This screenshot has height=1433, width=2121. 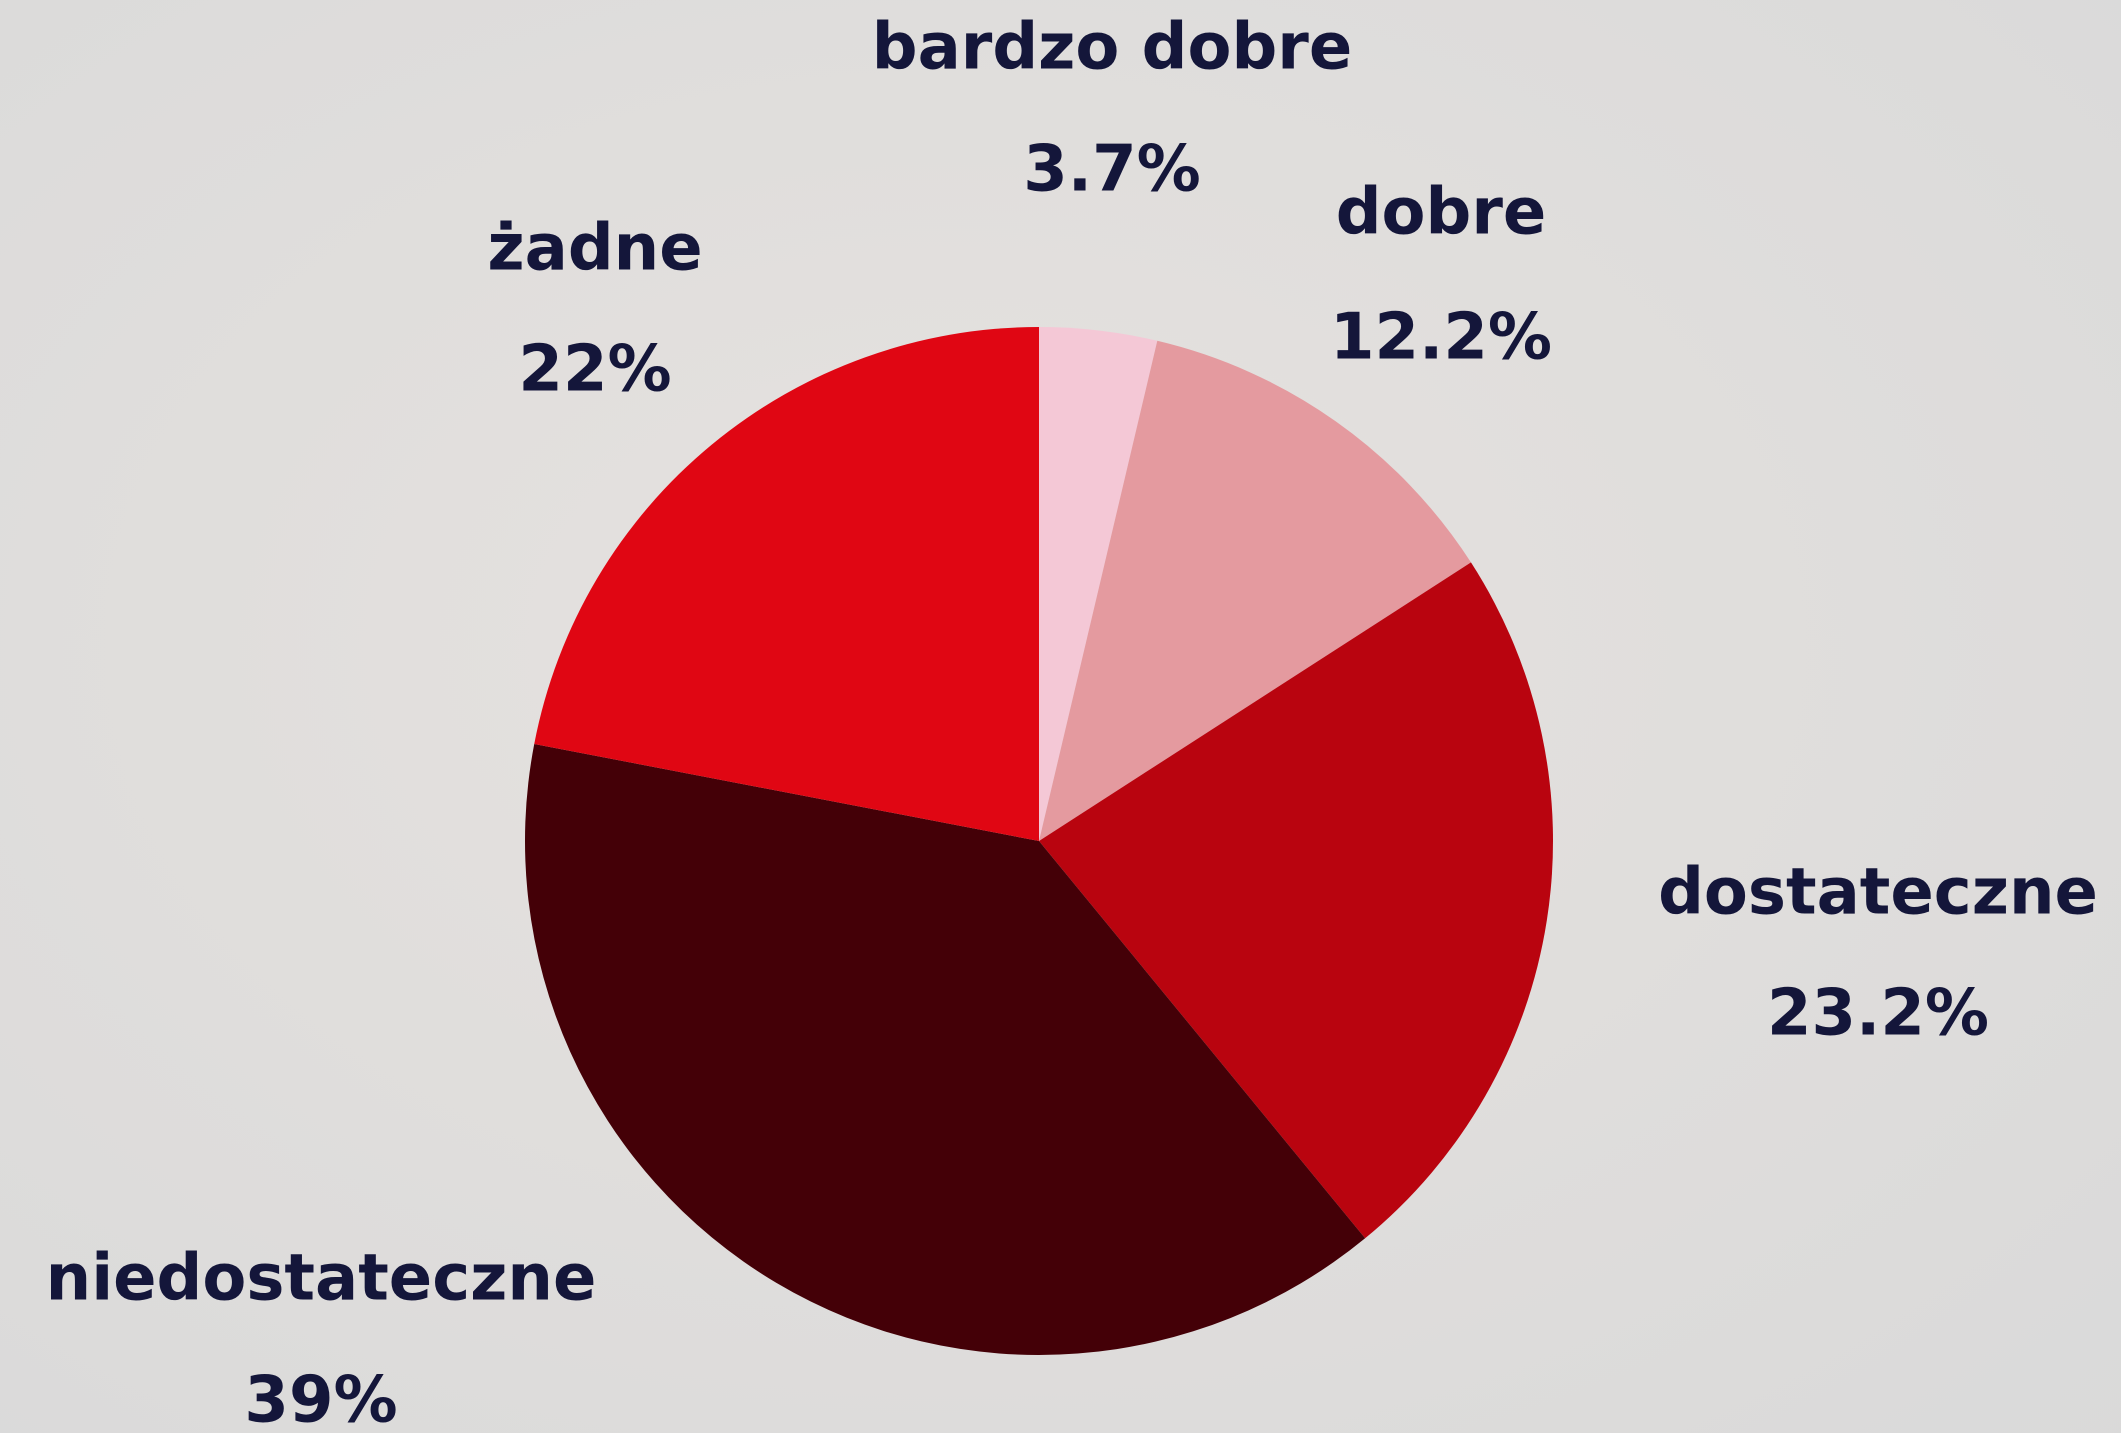 I want to click on category-label: dostateczne, so click(x=1878, y=893).